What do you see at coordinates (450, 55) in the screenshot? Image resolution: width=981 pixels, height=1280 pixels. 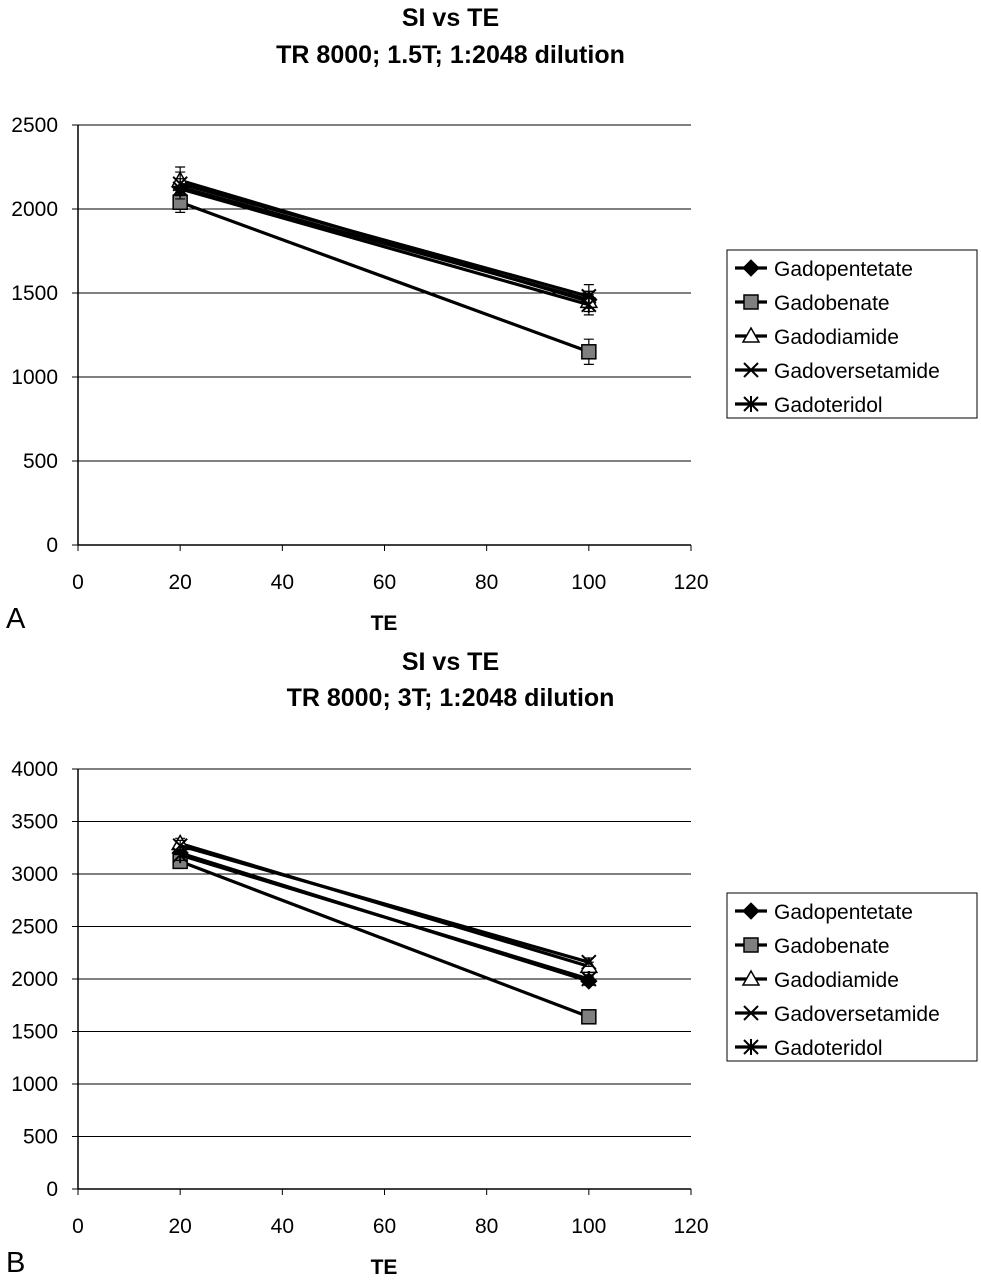 I see `chart-title-line: TR 8000; 1.5T; 1:2048 dilution` at bounding box center [450, 55].